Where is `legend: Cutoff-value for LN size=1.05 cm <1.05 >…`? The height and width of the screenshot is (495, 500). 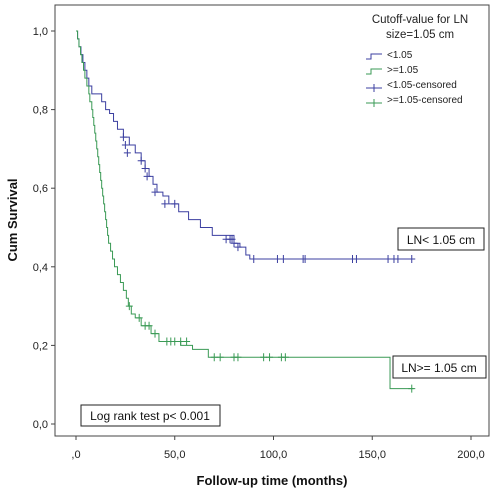
legend: Cutoff-value for LN size=1.05 cm <1.05 >… is located at coordinates (417, 60).